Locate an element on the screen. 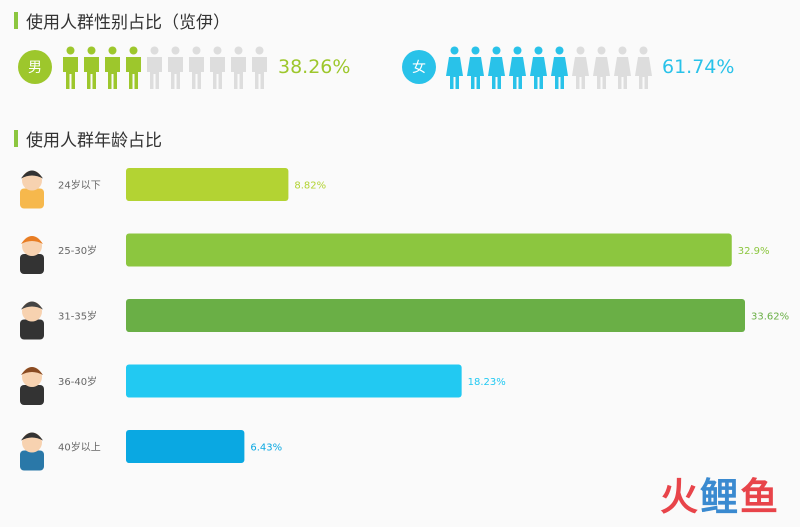  age-category-label: 31-35岁 is located at coordinates (77, 316).